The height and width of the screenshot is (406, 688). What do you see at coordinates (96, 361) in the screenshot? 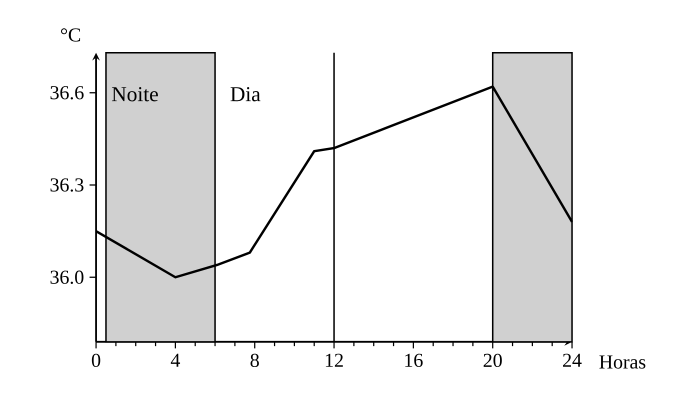
I see `x-tick-label: 0` at bounding box center [96, 361].